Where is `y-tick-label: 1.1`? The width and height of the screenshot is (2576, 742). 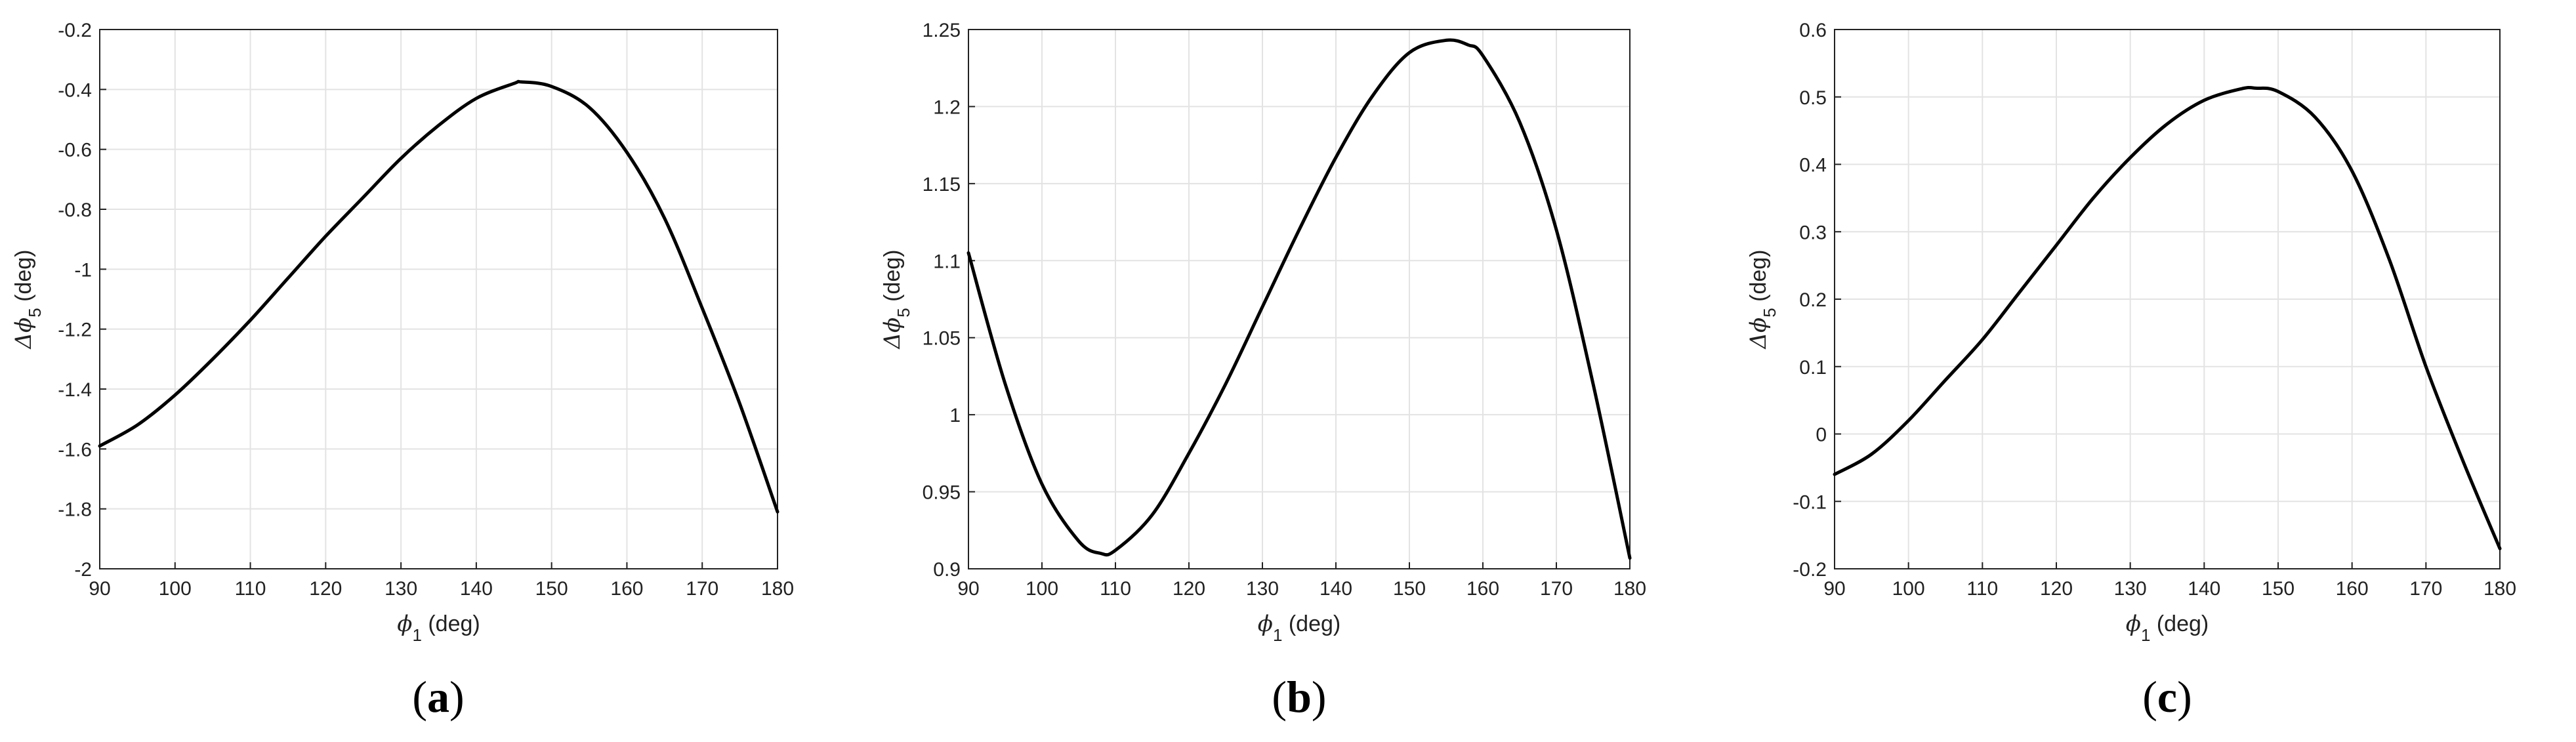
y-tick-label: 1.1 is located at coordinates (947, 261).